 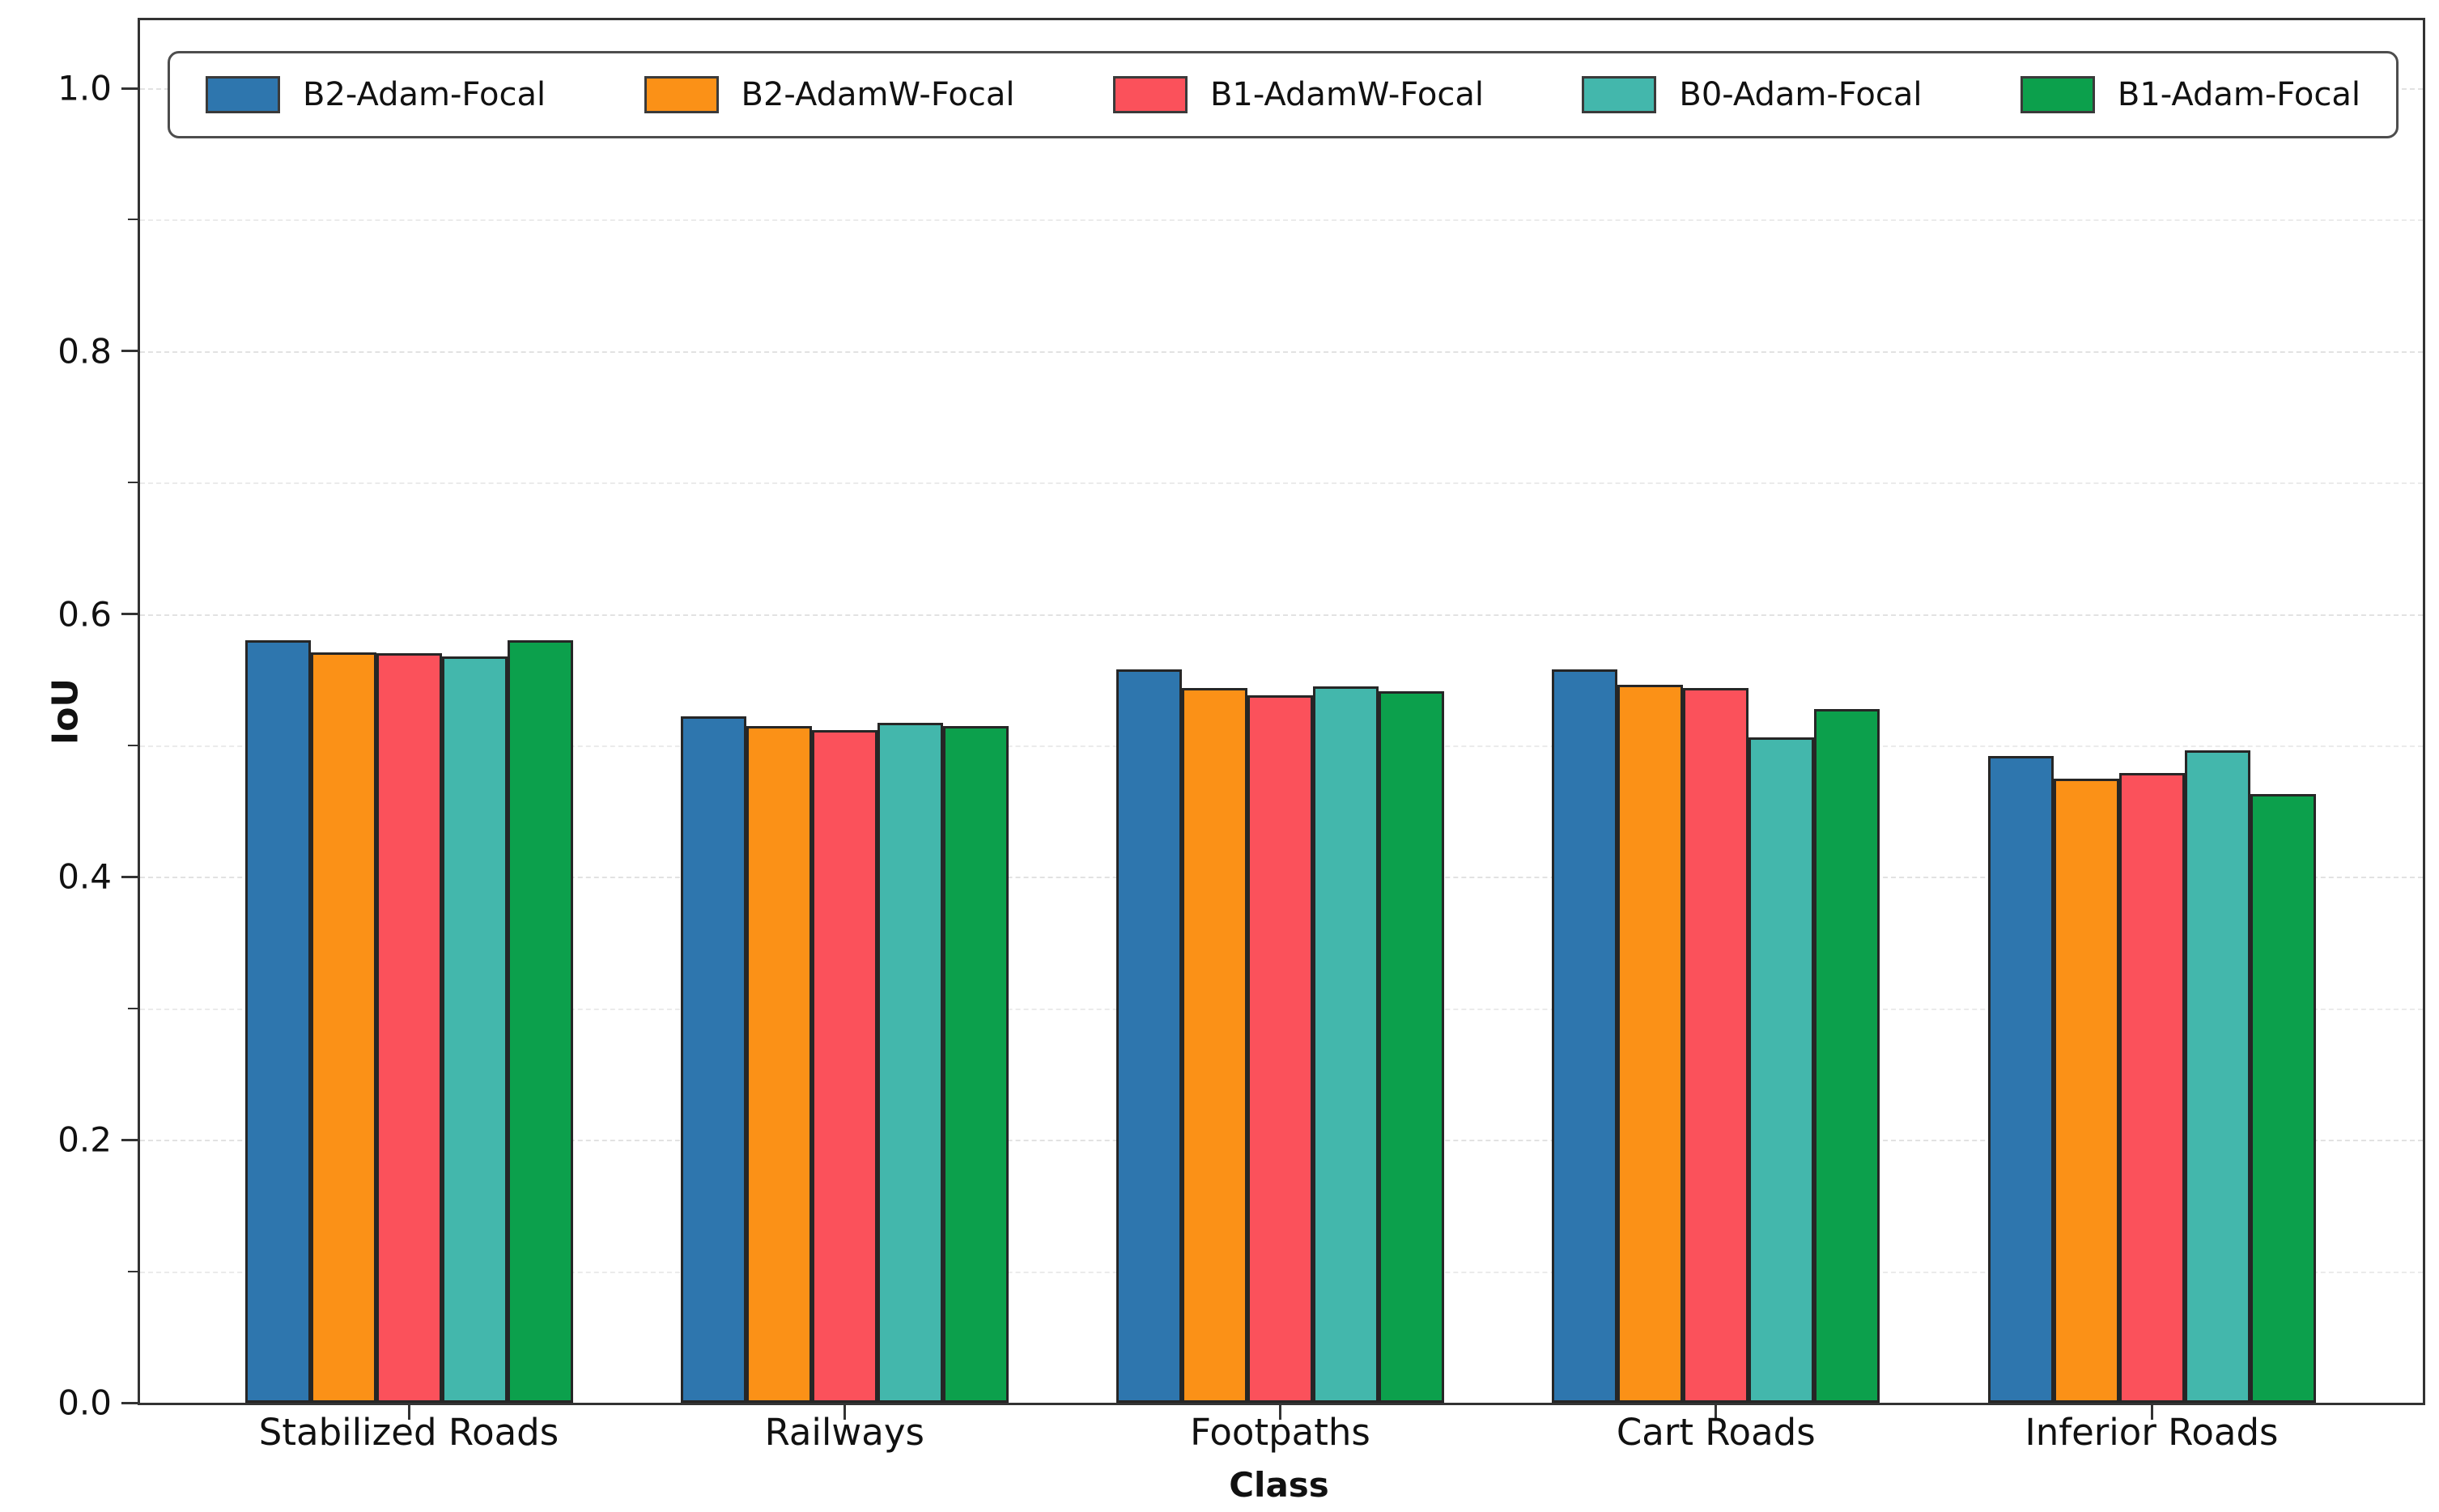 I want to click on bar-b1-adamw-focal-inferior-roads, so click(x=2151, y=1088).